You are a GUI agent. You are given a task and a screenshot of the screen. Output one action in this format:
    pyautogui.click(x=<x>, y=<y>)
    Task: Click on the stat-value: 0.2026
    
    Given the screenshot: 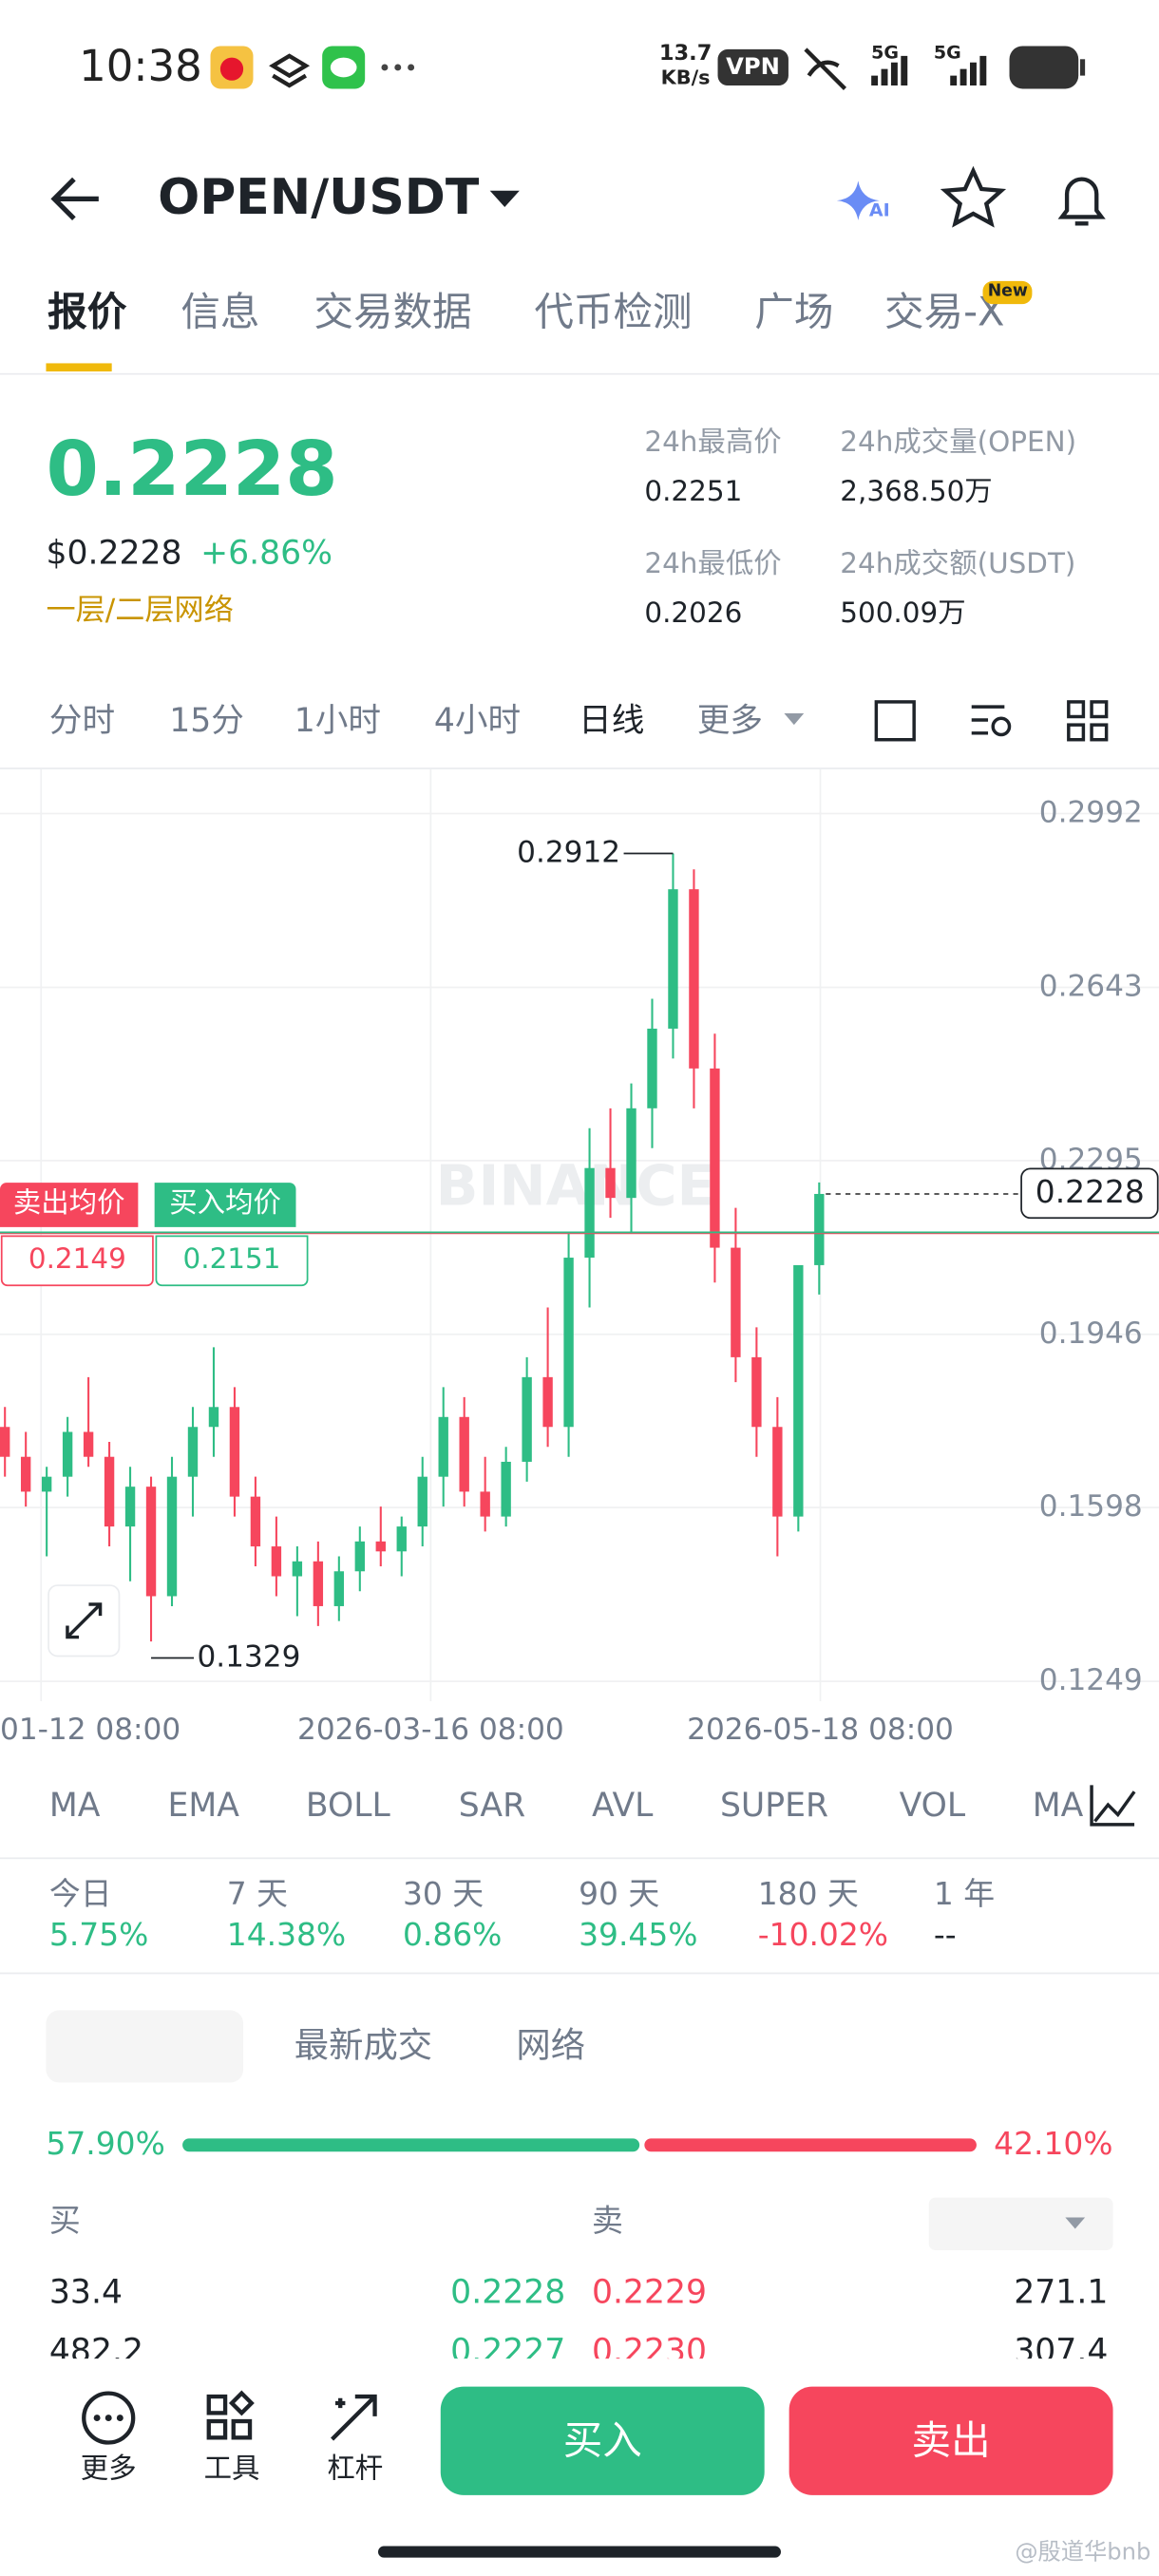 What is the action you would take?
    pyautogui.click(x=693, y=614)
    